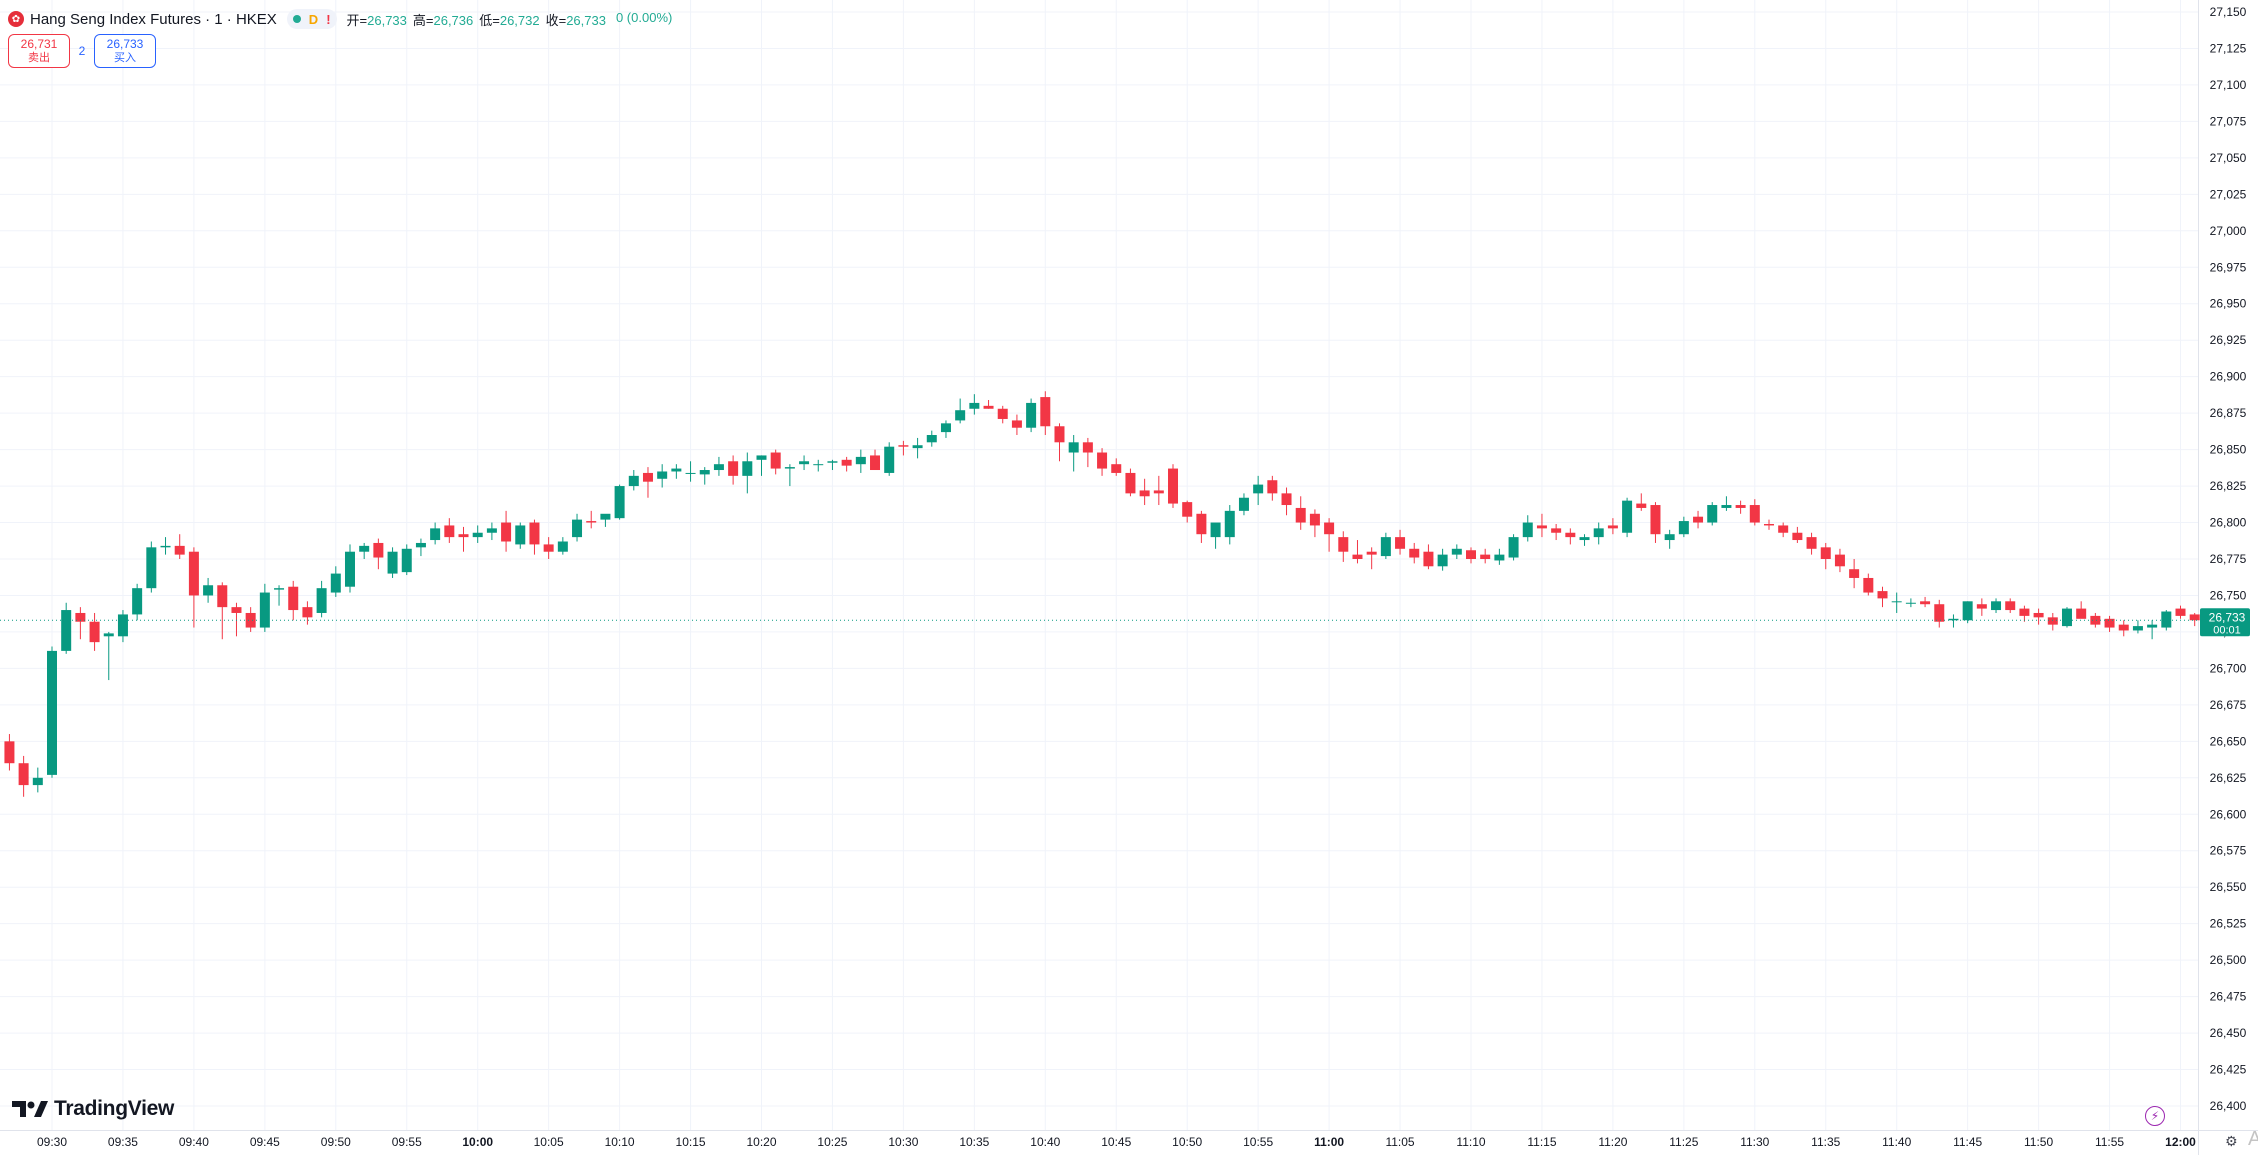 The image size is (2258, 1160). What do you see at coordinates (2228, 194) in the screenshot?
I see `y-tick-label: 27,025` at bounding box center [2228, 194].